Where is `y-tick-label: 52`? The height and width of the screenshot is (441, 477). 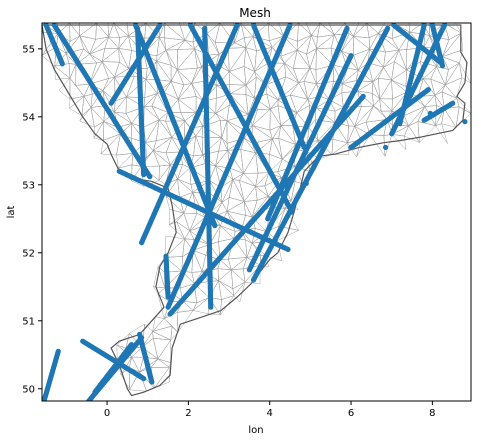
y-tick-label: 52 is located at coordinates (28, 253).